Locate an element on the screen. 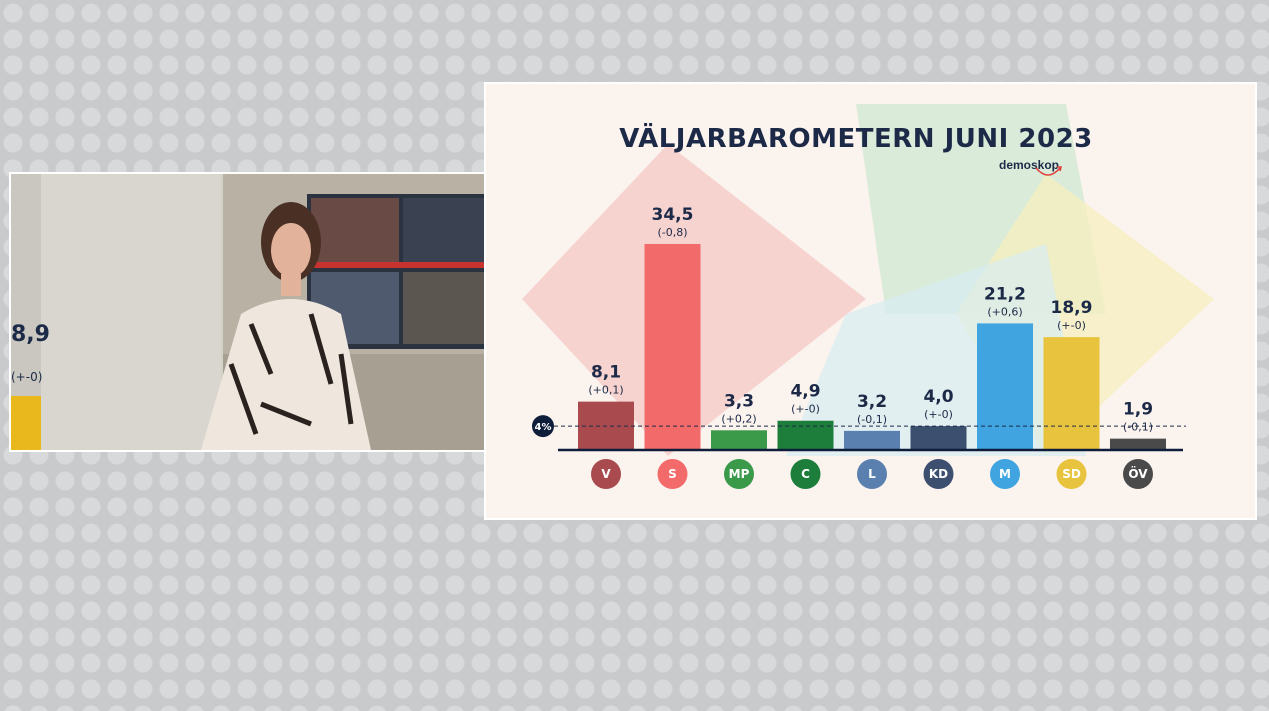 This screenshot has width=1269, height=711. bar-s is located at coordinates (672, 346).